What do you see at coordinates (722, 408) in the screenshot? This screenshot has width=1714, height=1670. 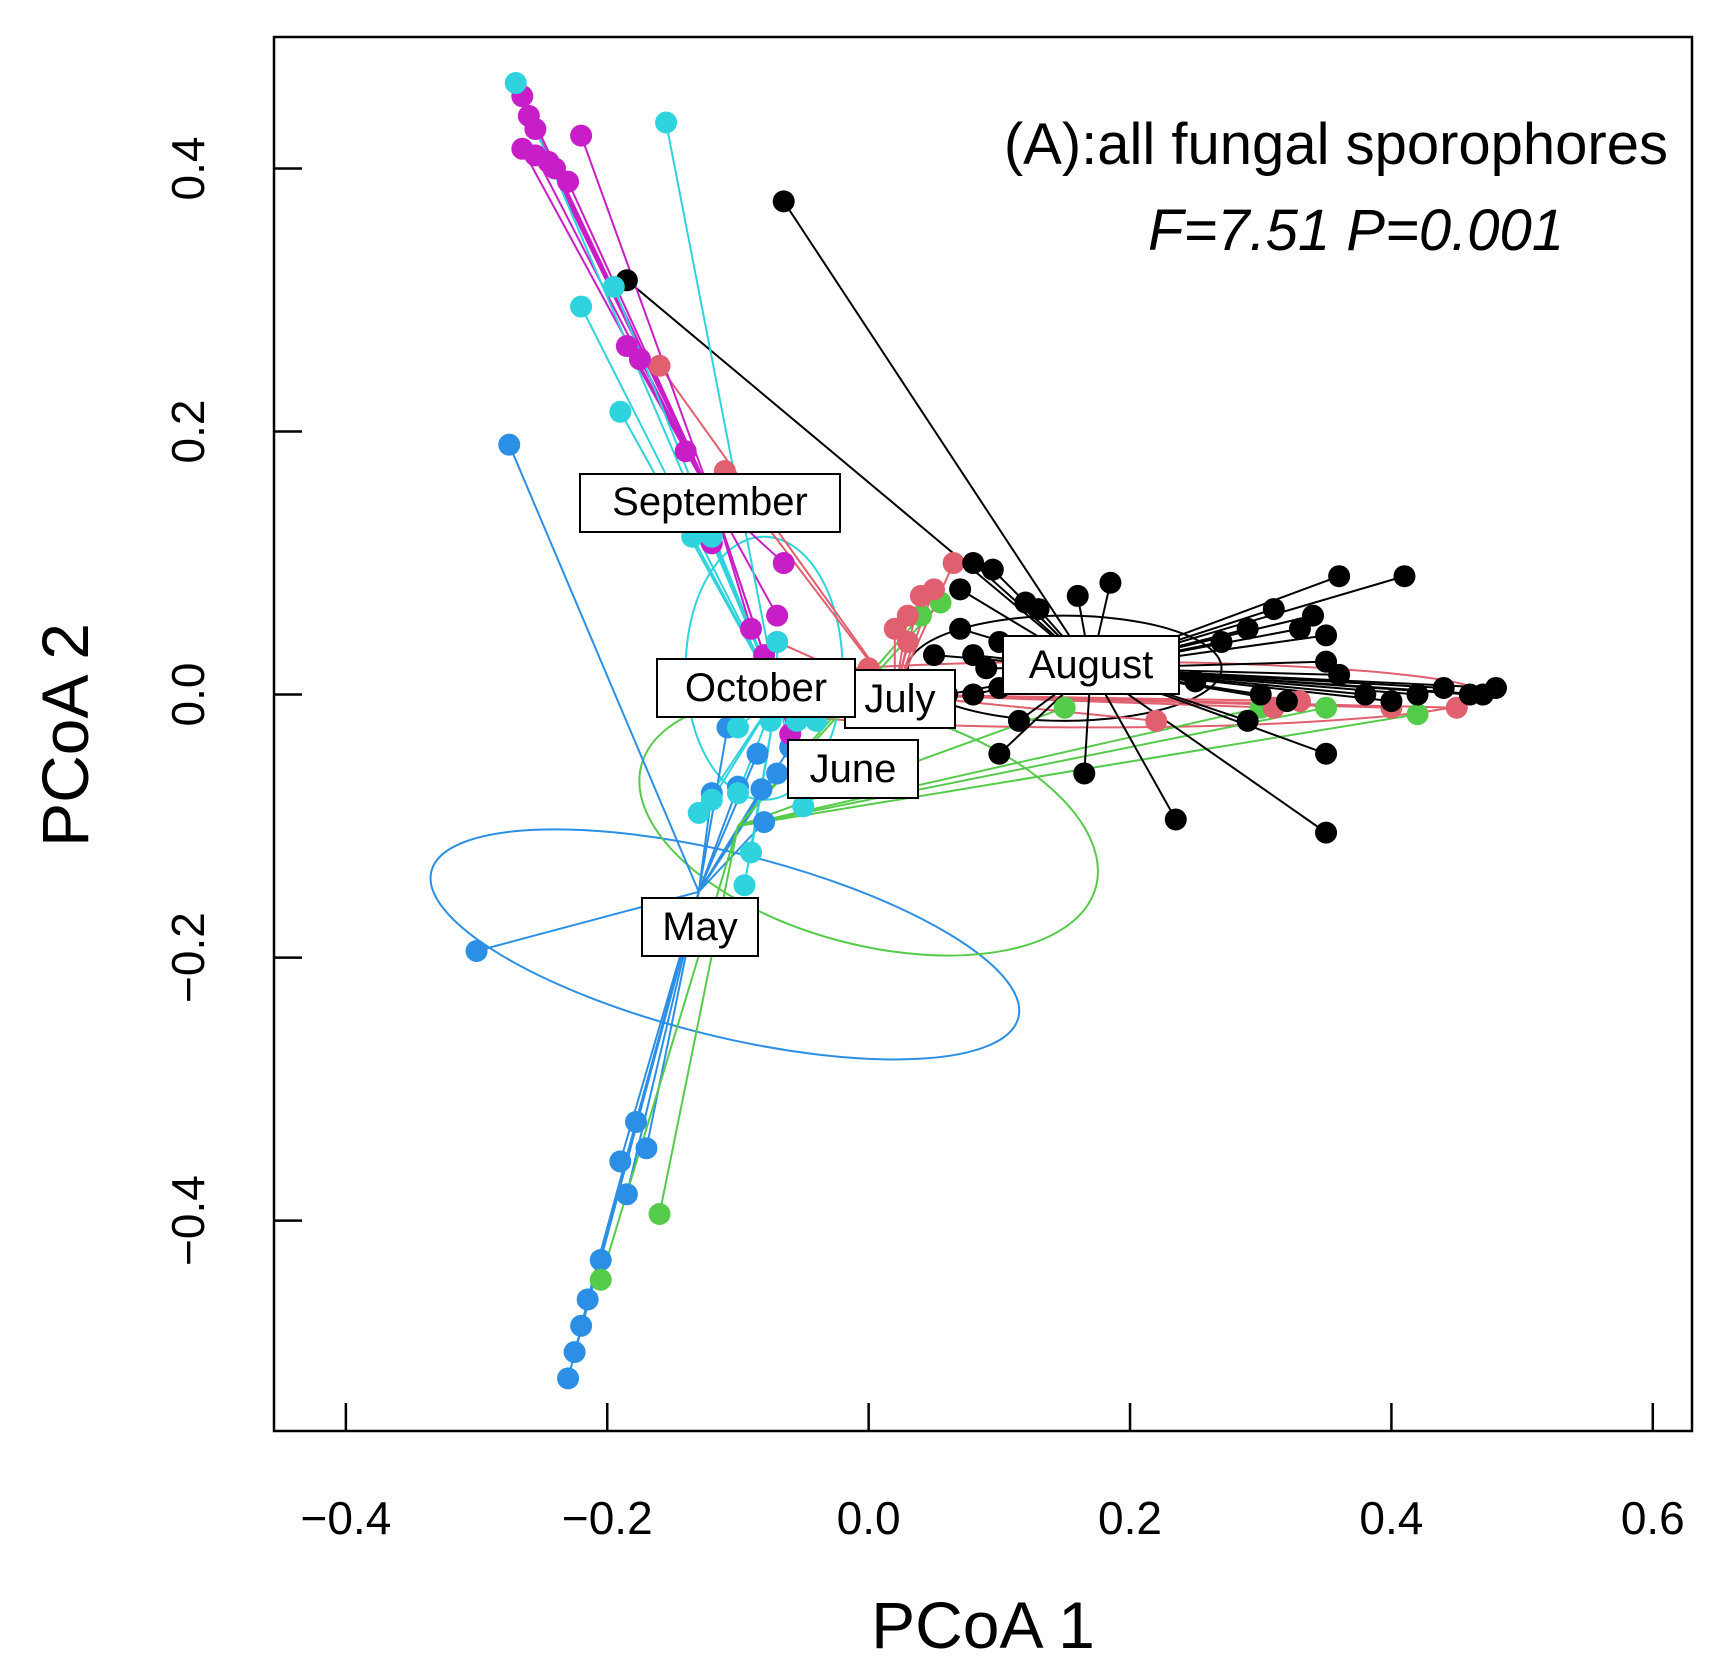 I see `spoke-october` at bounding box center [722, 408].